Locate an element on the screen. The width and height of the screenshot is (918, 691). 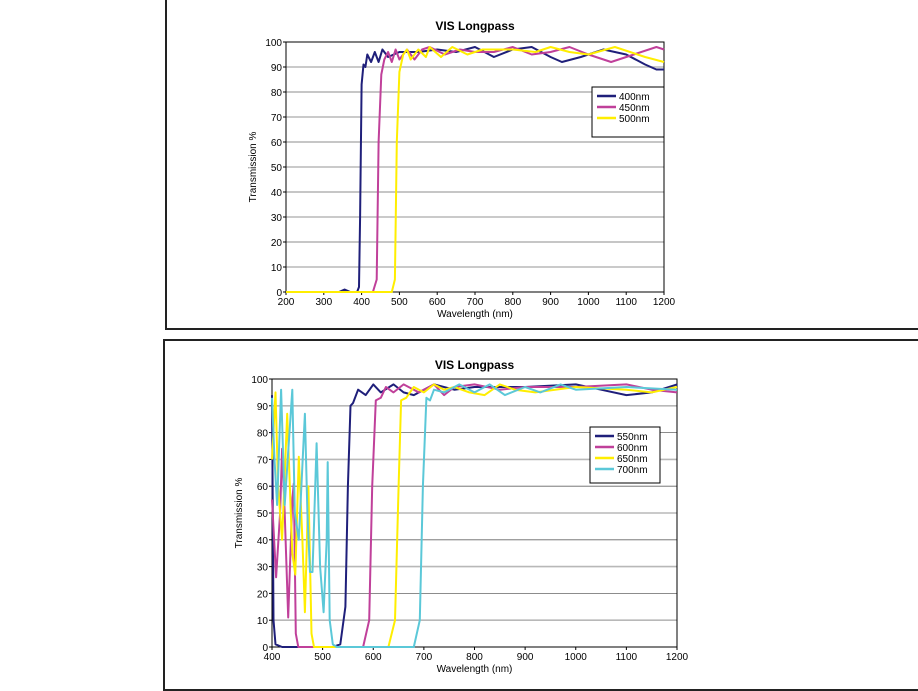
series-line-500nm is located at coordinates (475, 169).